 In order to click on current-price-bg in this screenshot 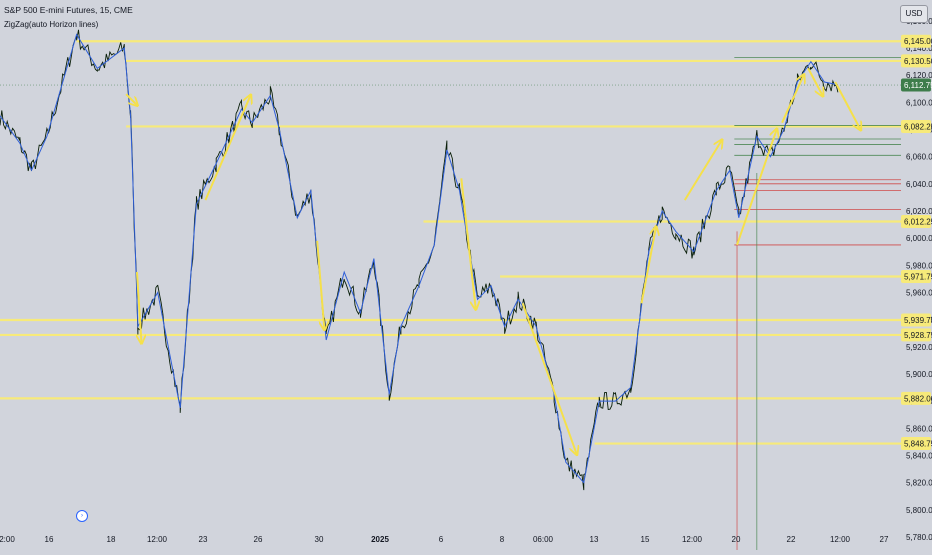, I will do `click(916, 85)`.